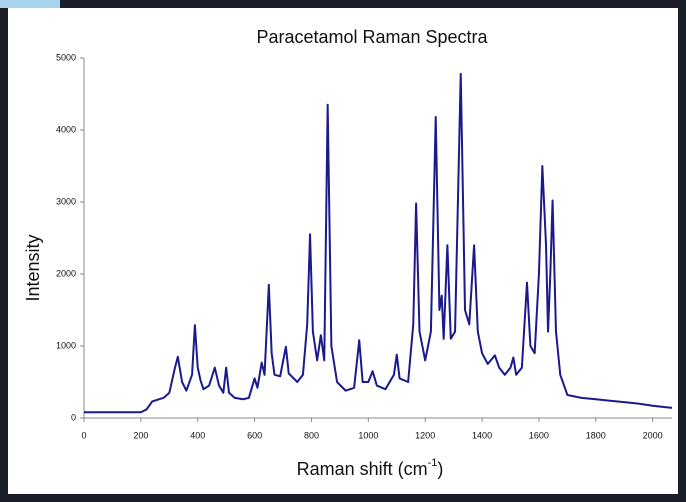 Image resolution: width=686 pixels, height=502 pixels. What do you see at coordinates (66, 57) in the screenshot?
I see `y-tick-label: 5000` at bounding box center [66, 57].